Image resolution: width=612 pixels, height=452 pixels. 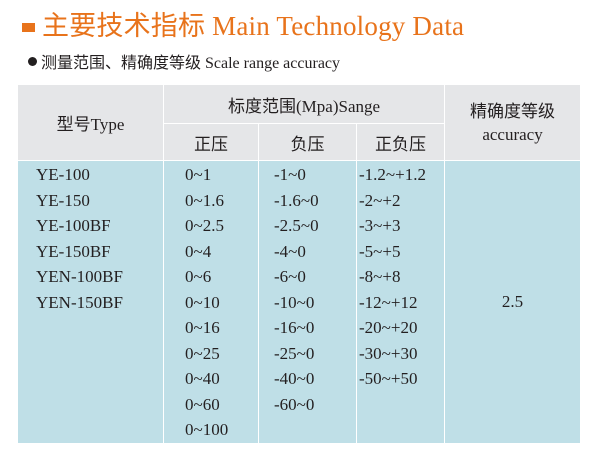 I want to click on positive-range: 0~6, so click(x=198, y=276).